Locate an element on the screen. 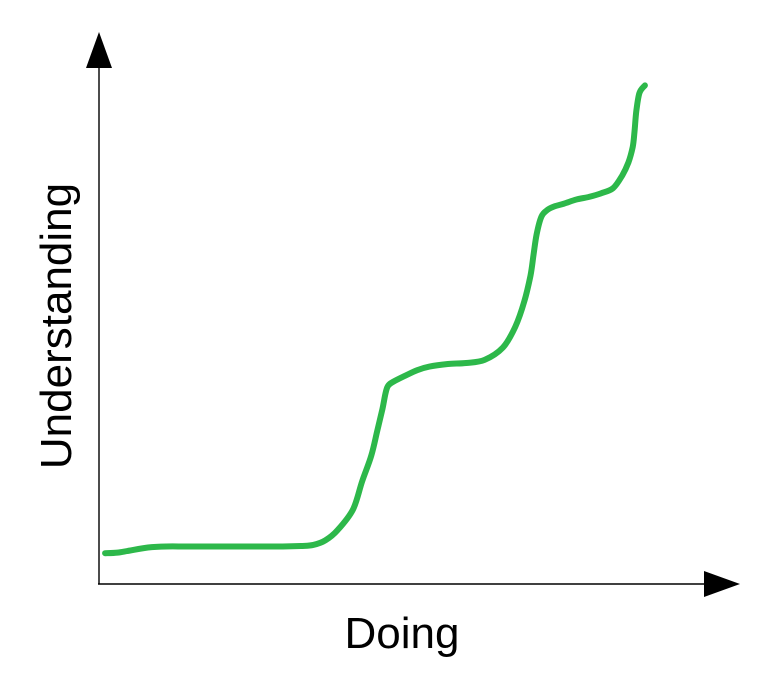 The height and width of the screenshot is (685, 766). x-axis-label: Doing is located at coordinates (402, 633).